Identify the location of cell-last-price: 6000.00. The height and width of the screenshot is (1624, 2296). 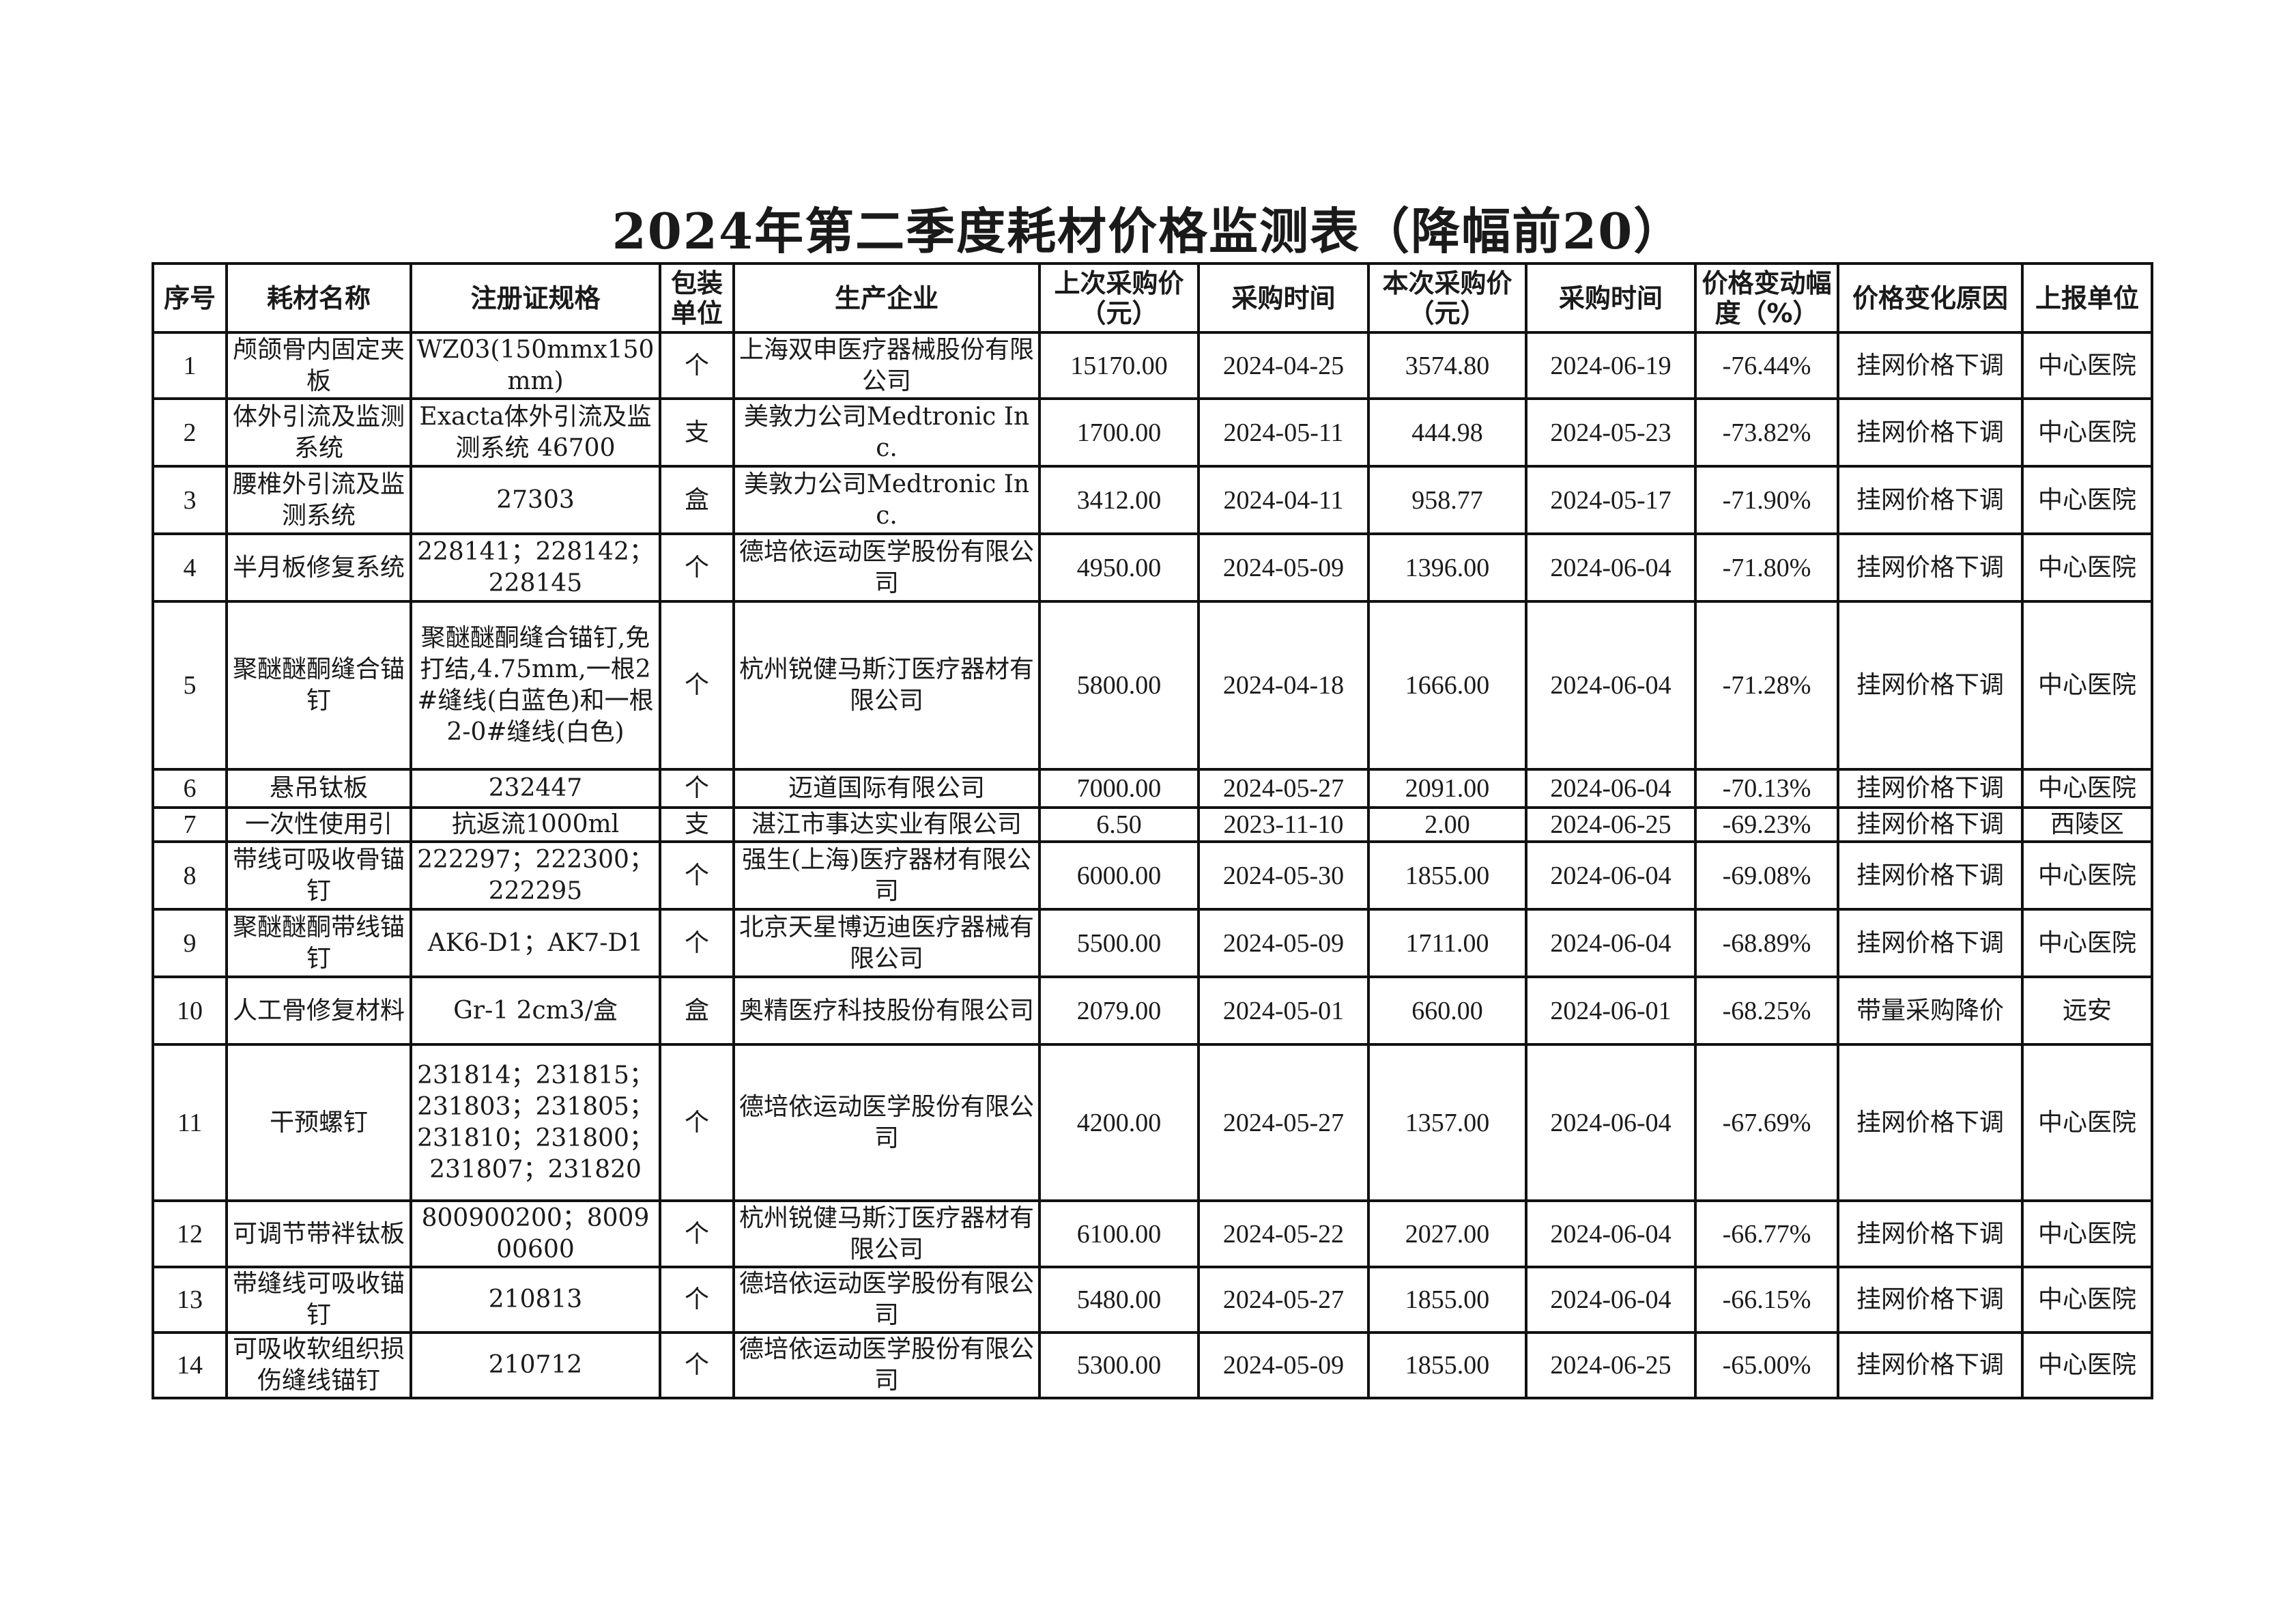
(1119, 875).